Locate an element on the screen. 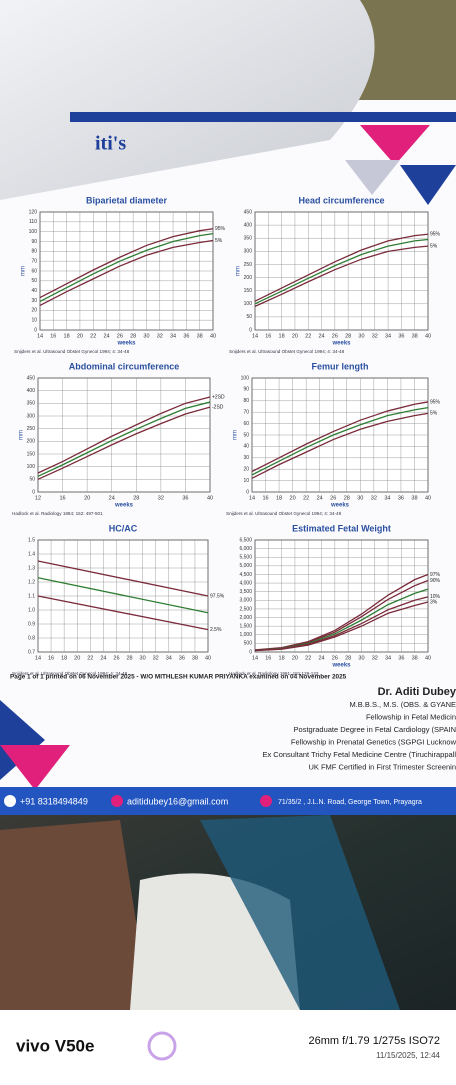 The width and height of the screenshot is (456, 1085). y-tick-label: 2,500 is located at coordinates (245, 609).